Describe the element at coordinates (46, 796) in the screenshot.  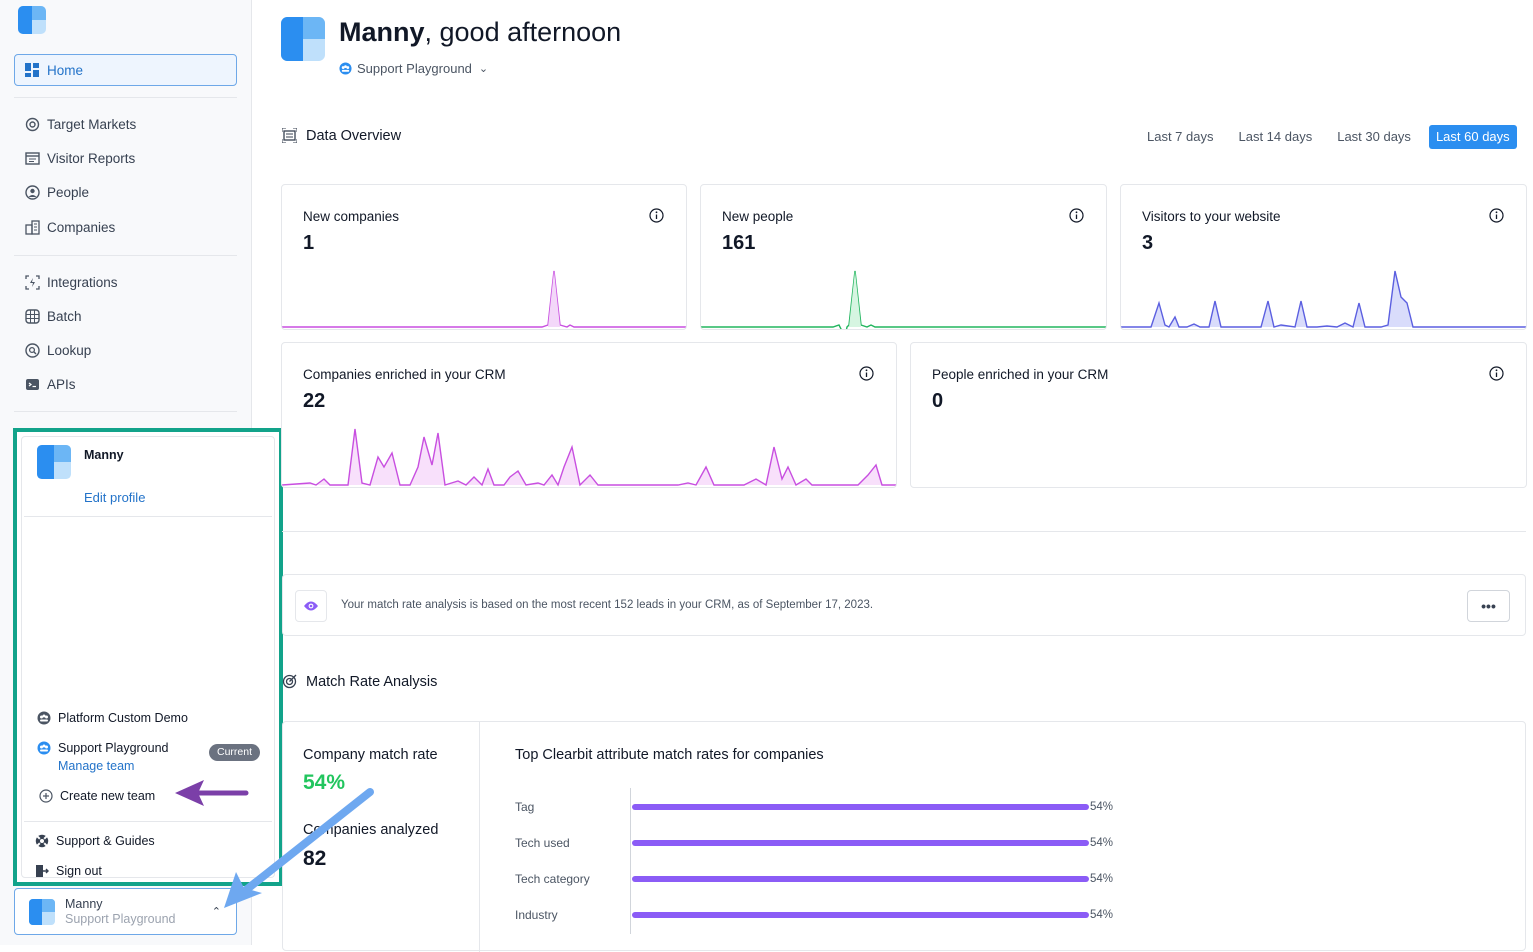
I see `plus-circle-icon` at that location.